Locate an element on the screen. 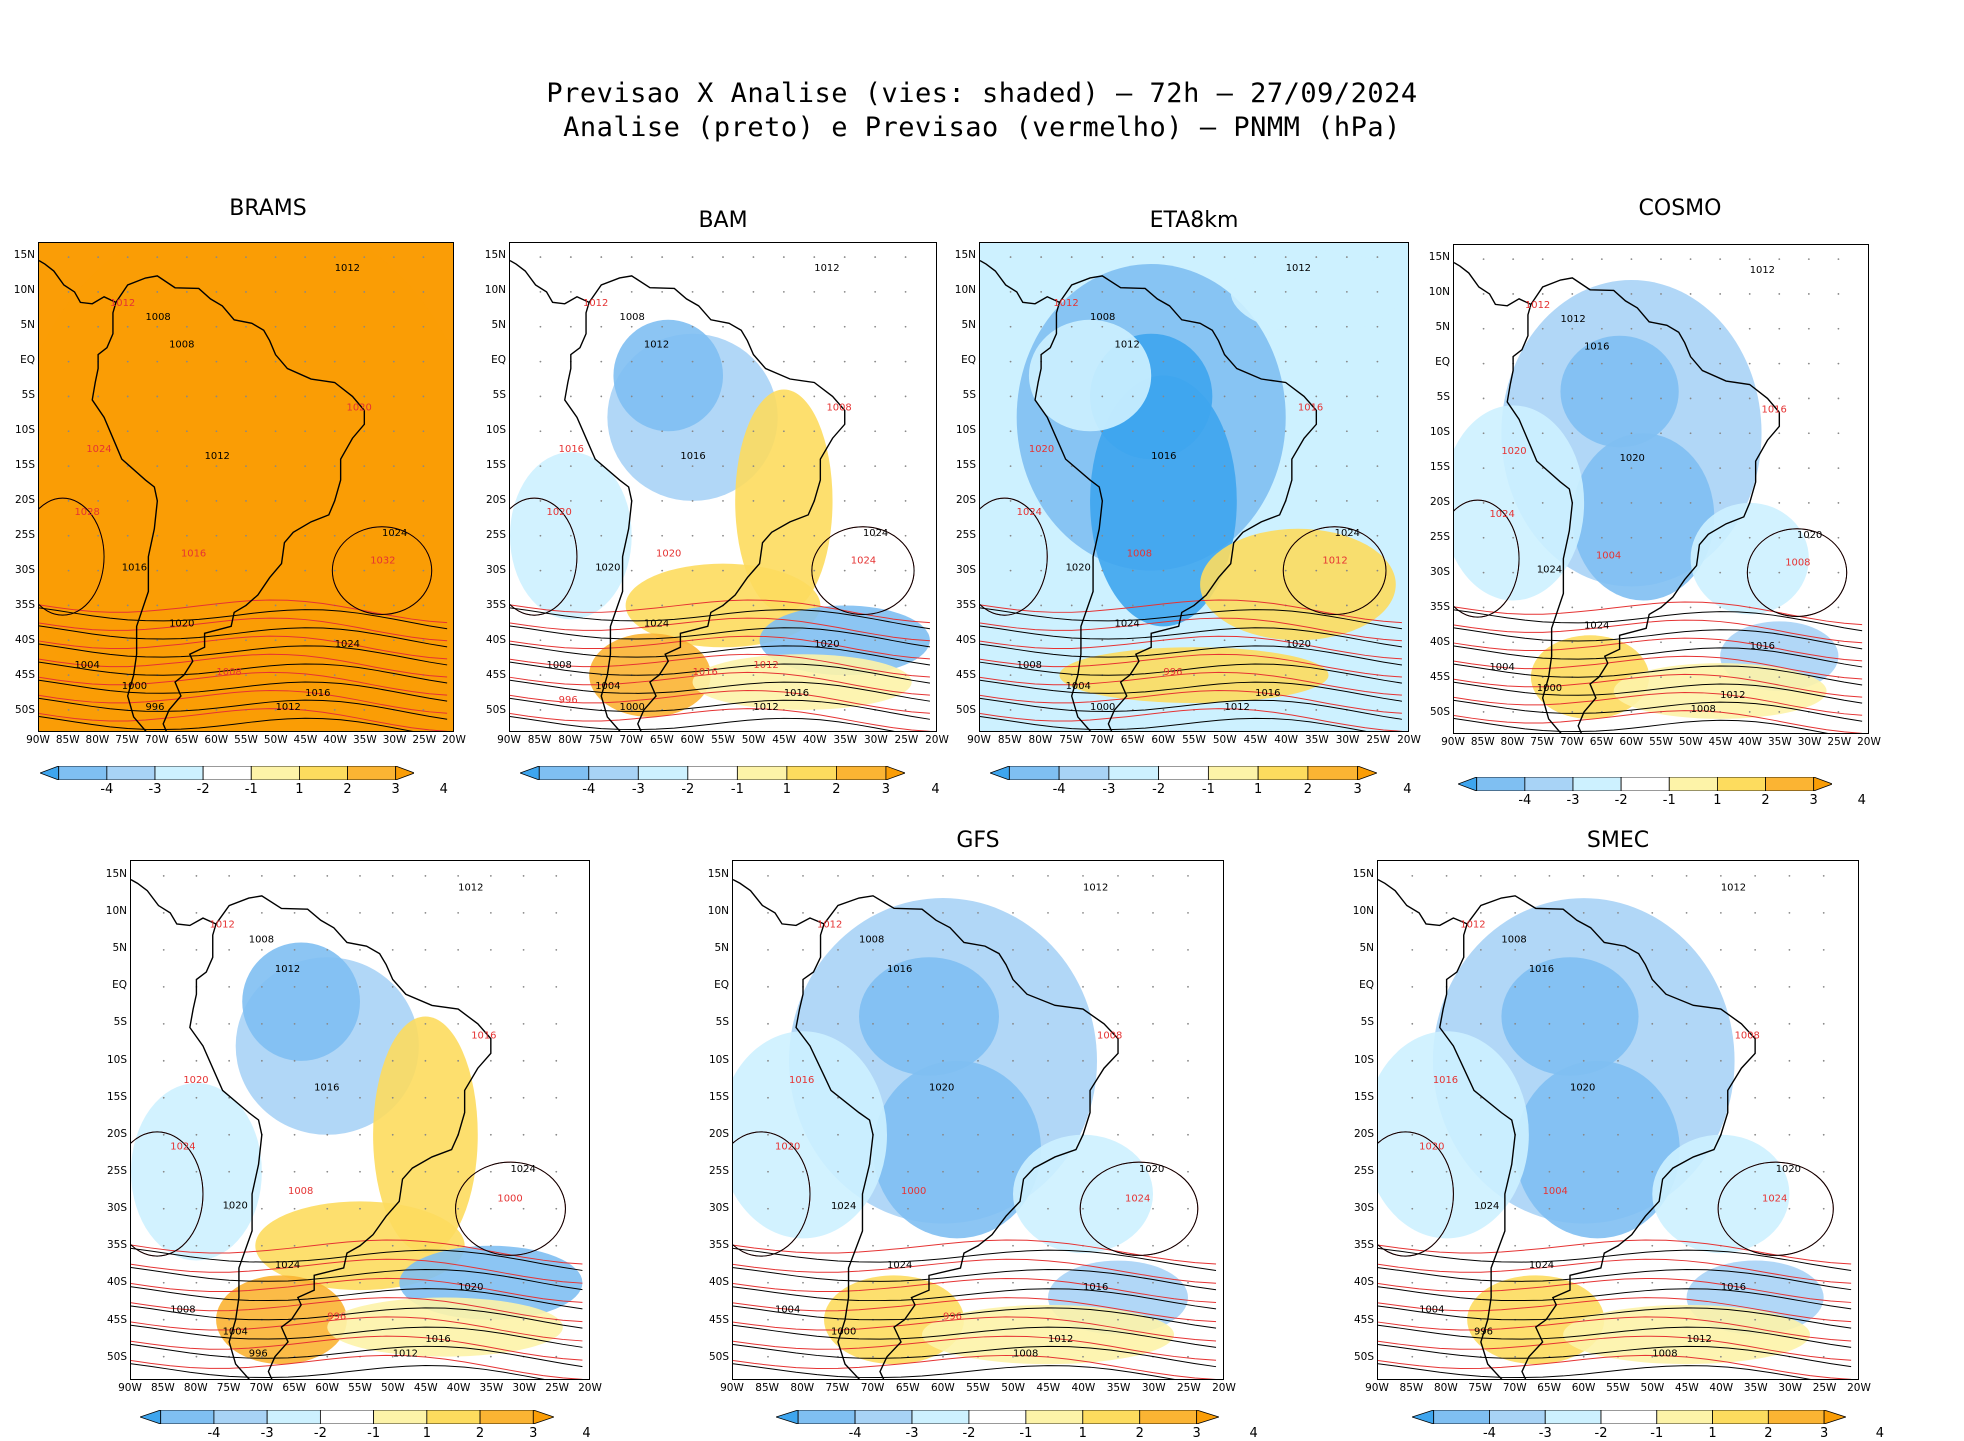  forecast-contour-label: 1020 is located at coordinates (787, 1147).